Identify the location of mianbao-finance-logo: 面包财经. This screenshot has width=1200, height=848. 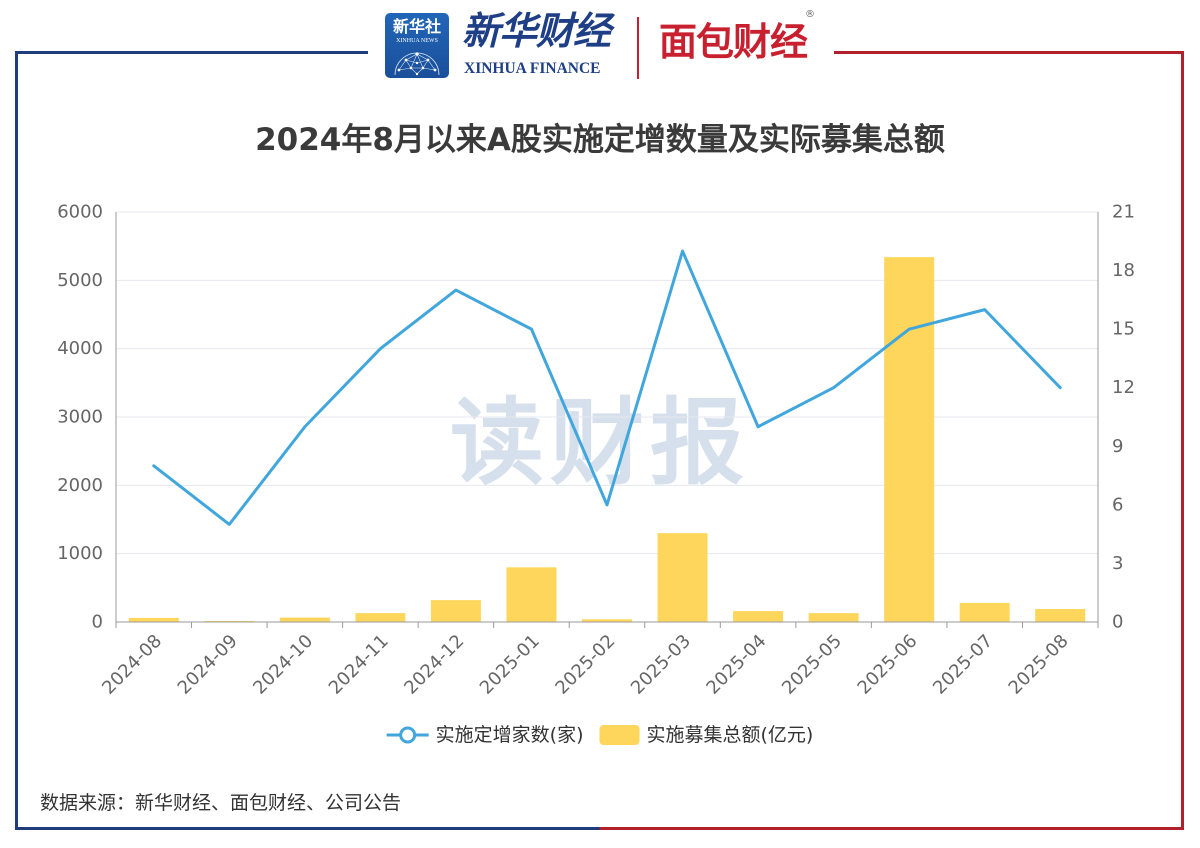
(733, 42).